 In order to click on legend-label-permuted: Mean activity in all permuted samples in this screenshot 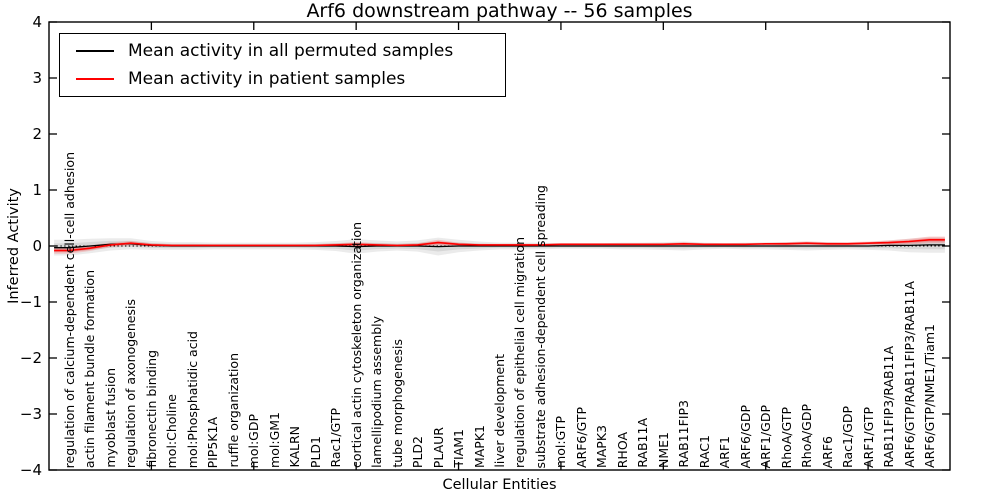, I will do `click(291, 51)`.